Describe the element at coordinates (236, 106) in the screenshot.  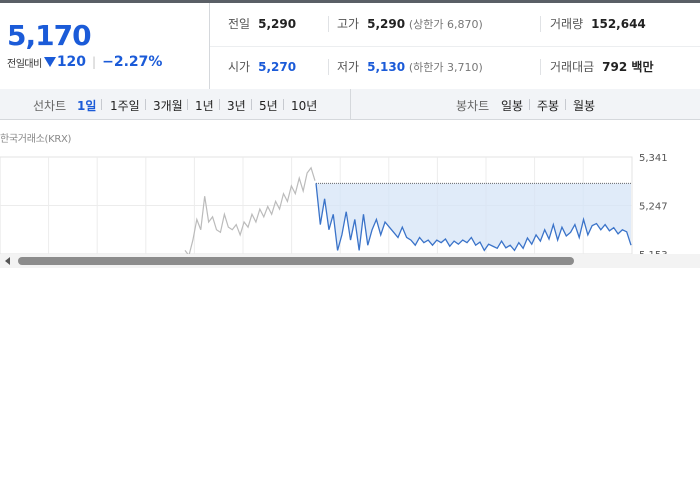
I see `period-3y-button: 3년` at that location.